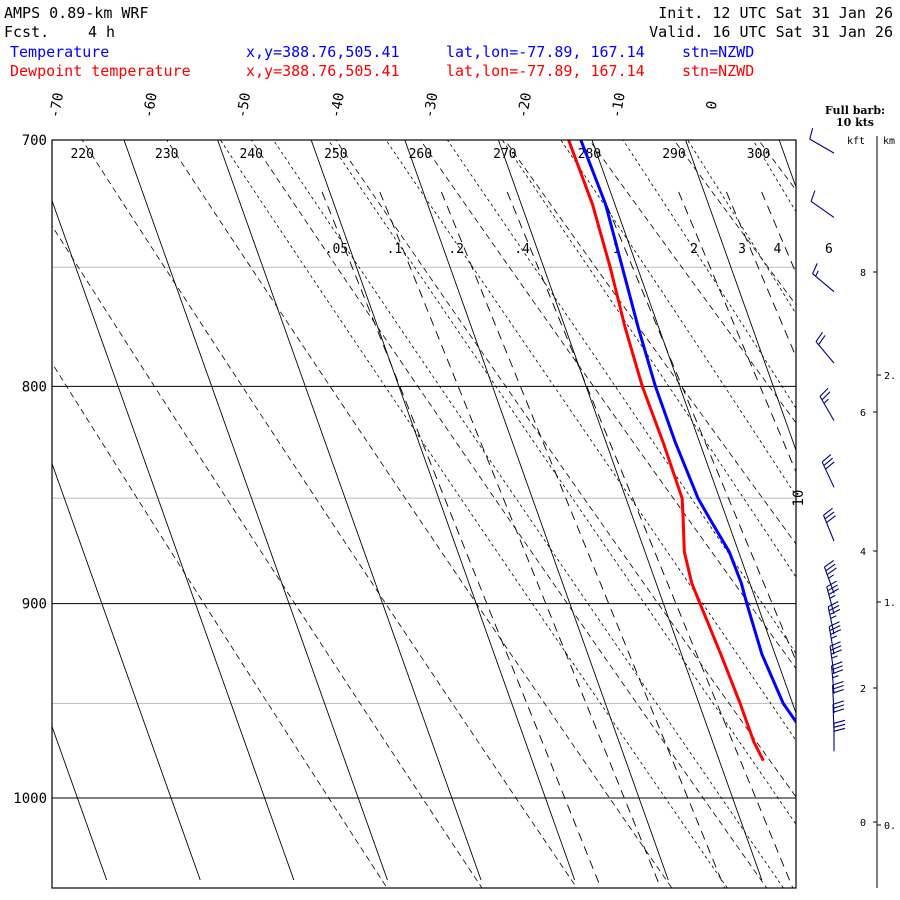 Image resolution: width=900 pixels, height=900 pixels. What do you see at coordinates (829, 249) in the screenshot?
I see `mixing-ratio-label: 6` at bounding box center [829, 249].